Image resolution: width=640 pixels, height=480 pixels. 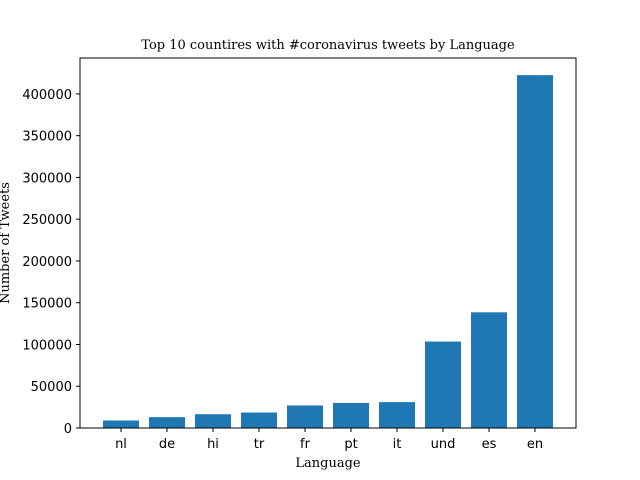 What do you see at coordinates (47, 304) in the screenshot?
I see `y-tick-label: 150000` at bounding box center [47, 304].